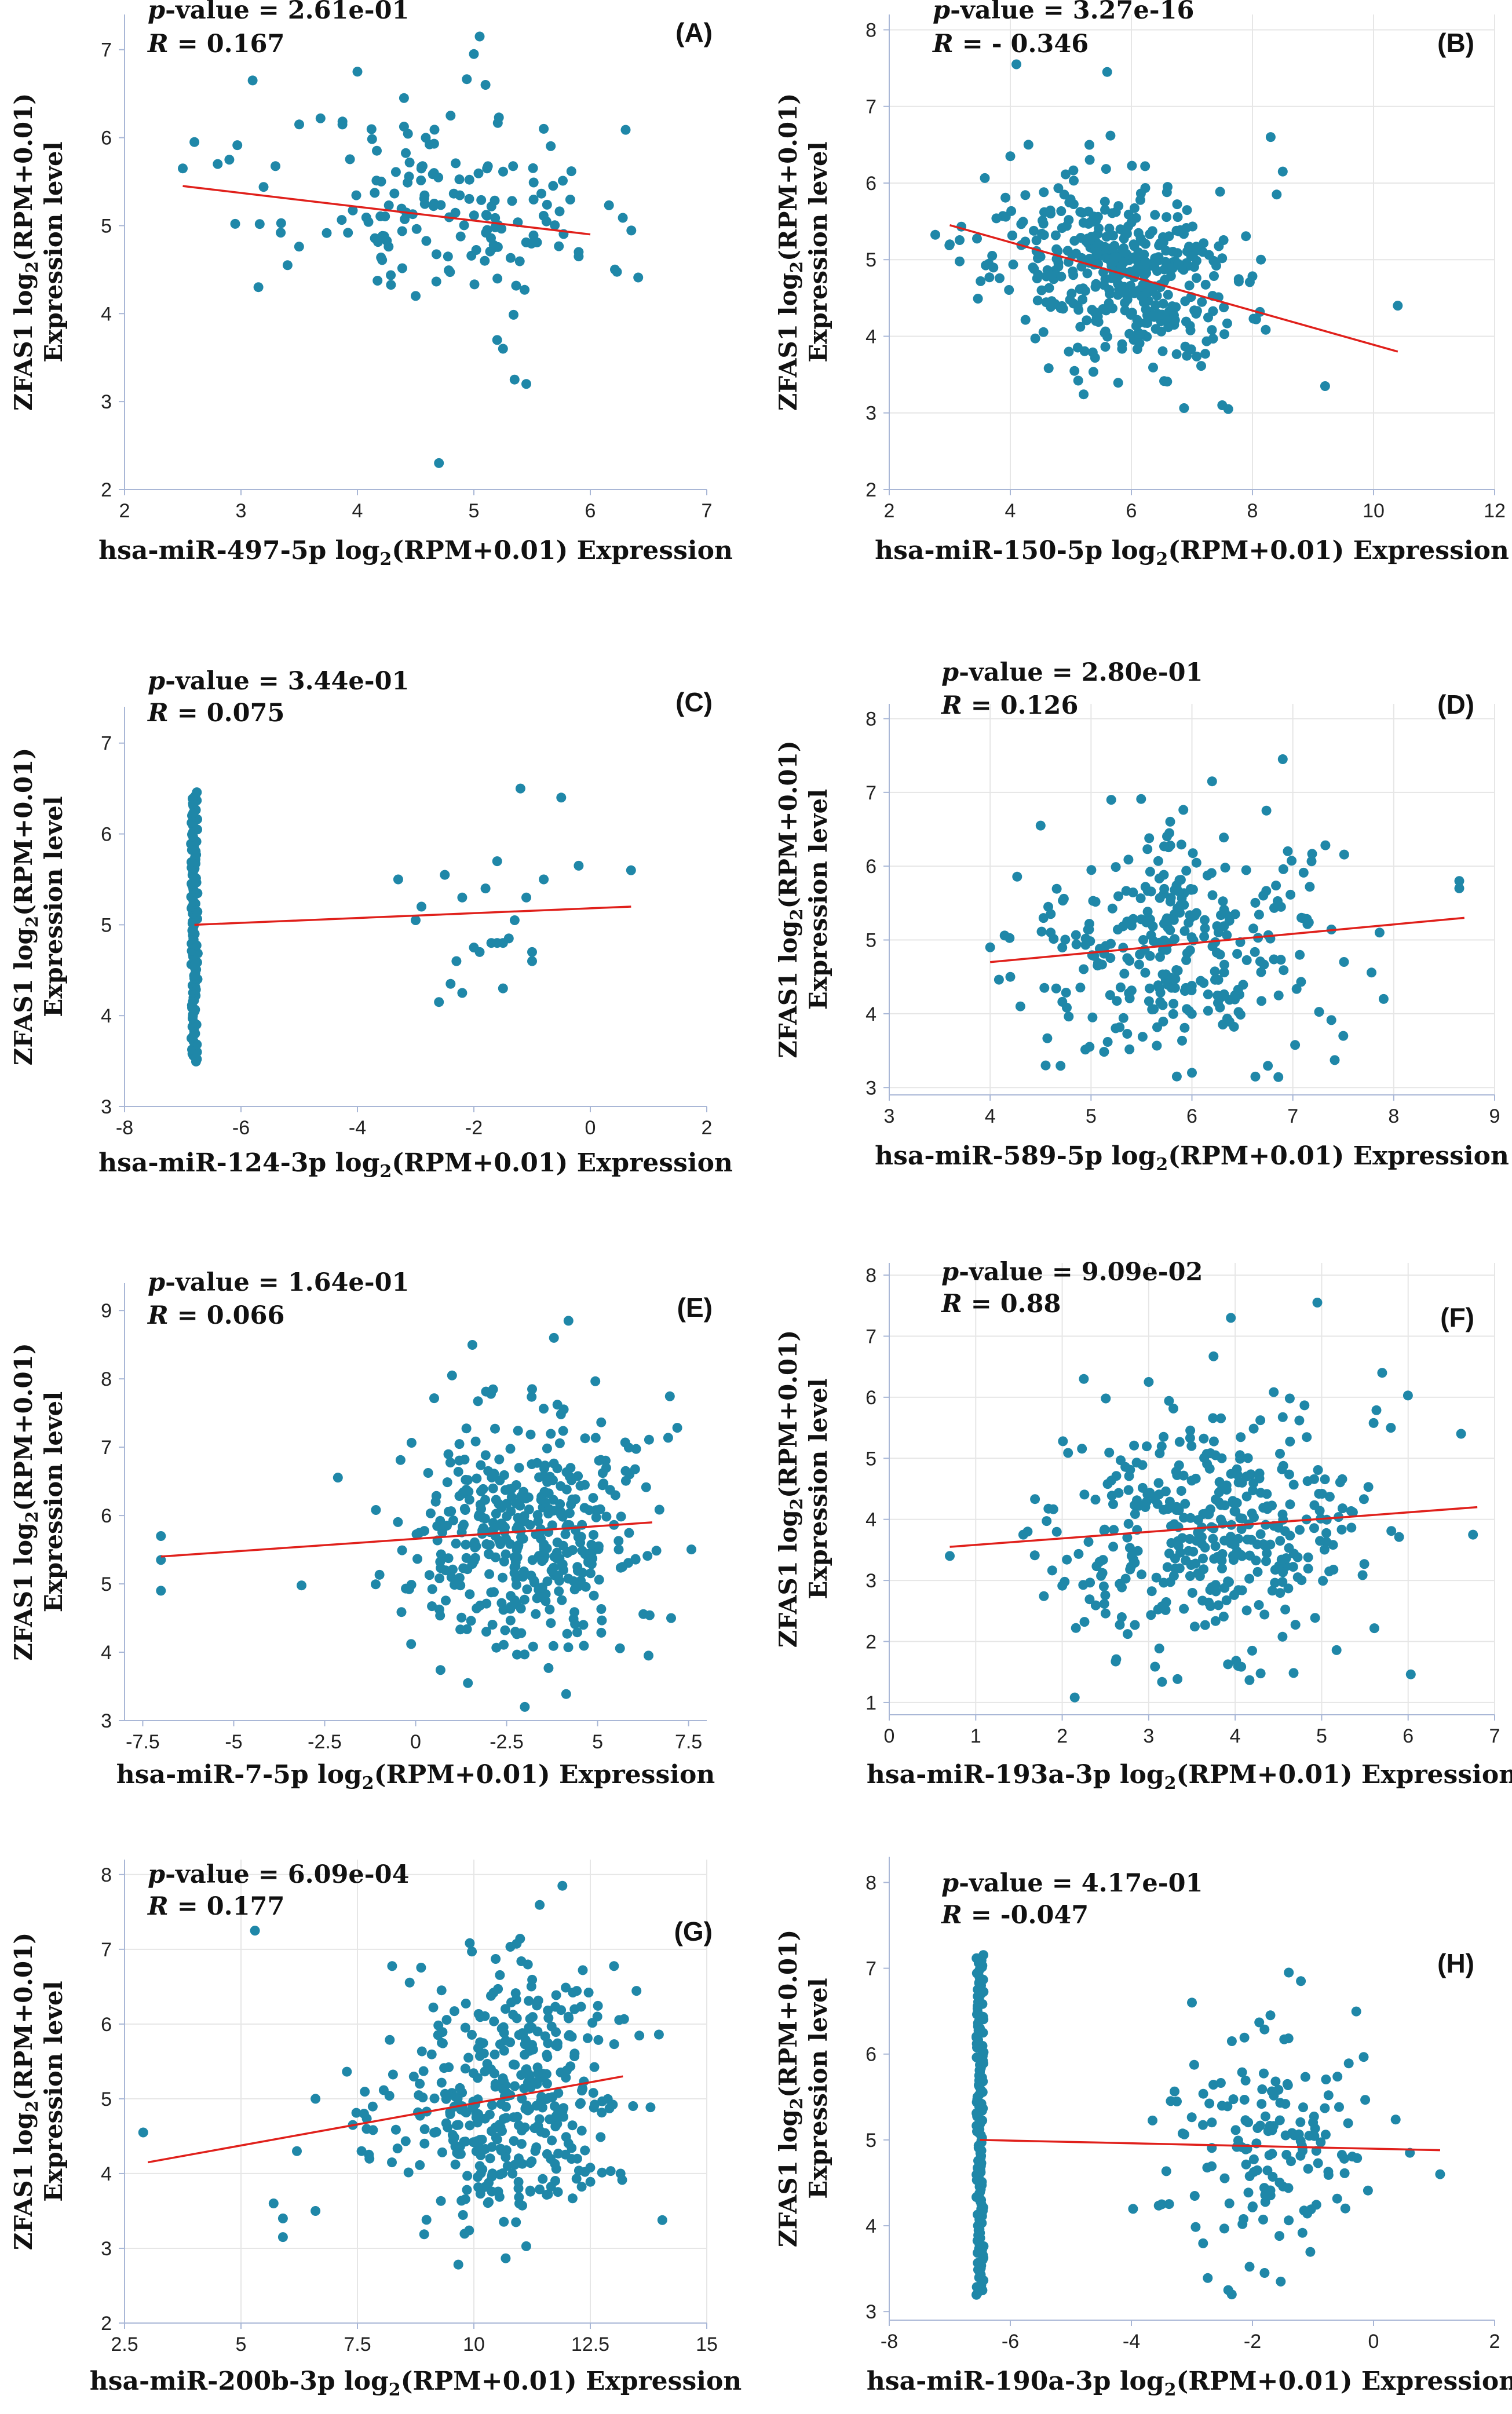  I want to click on y-label-rest: (RPM+0.01), so click(788, 177).